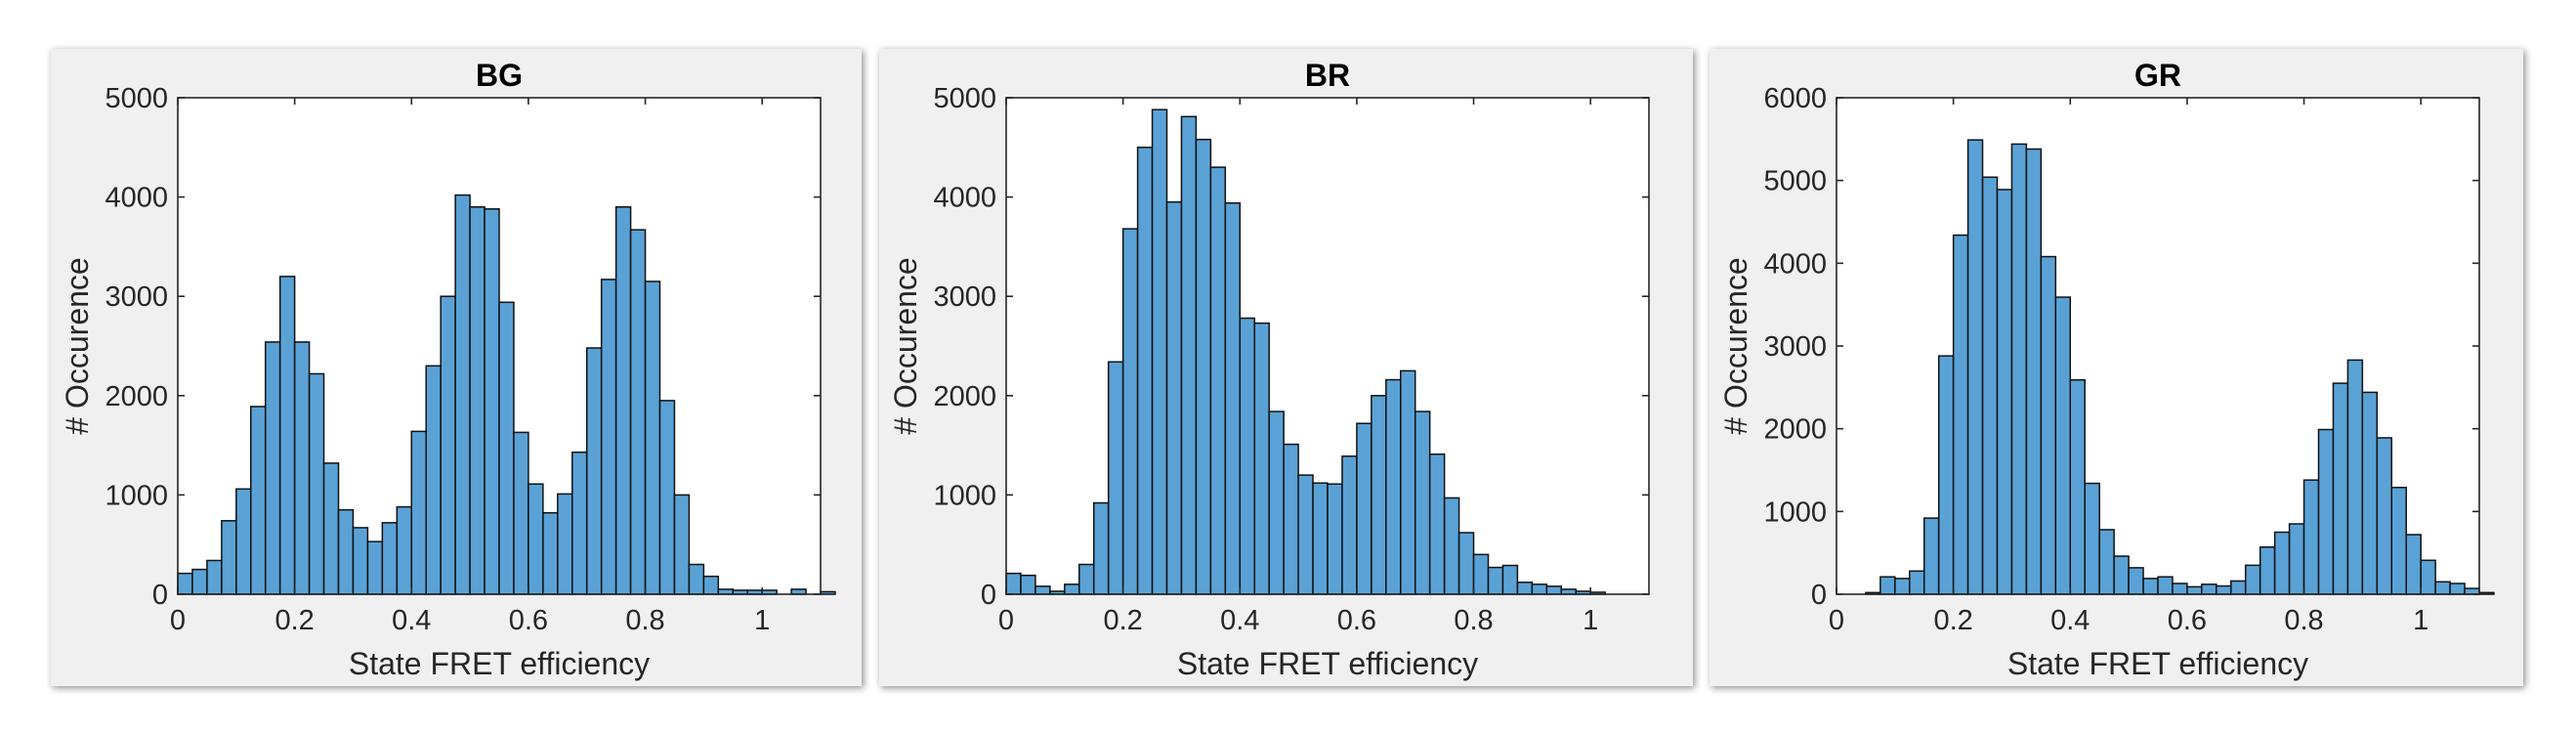 This screenshot has height=734, width=2576. What do you see at coordinates (964, 396) in the screenshot?
I see `y-tick-label: 2000` at bounding box center [964, 396].